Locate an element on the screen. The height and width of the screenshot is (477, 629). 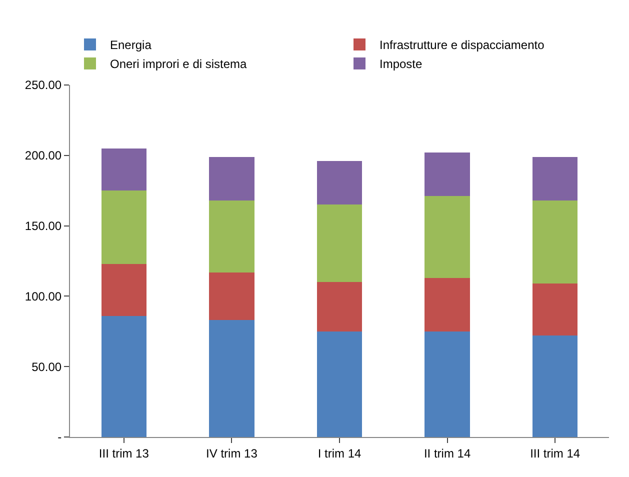
legend-label: Oneri improri e di sistema is located at coordinates (179, 64).